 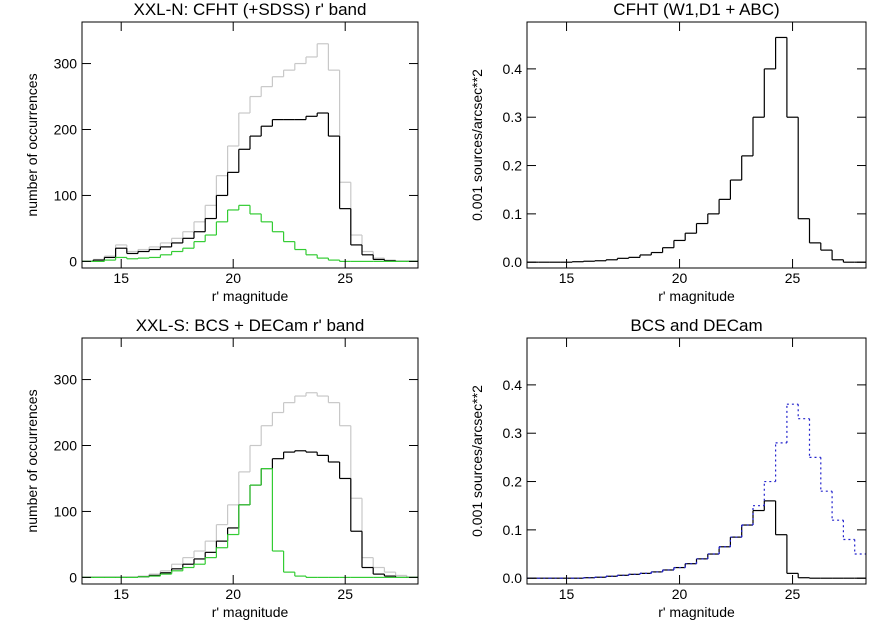 I want to click on chart-title: XXL-N: CFHT (+SDSS) r' band, so click(x=250, y=9).